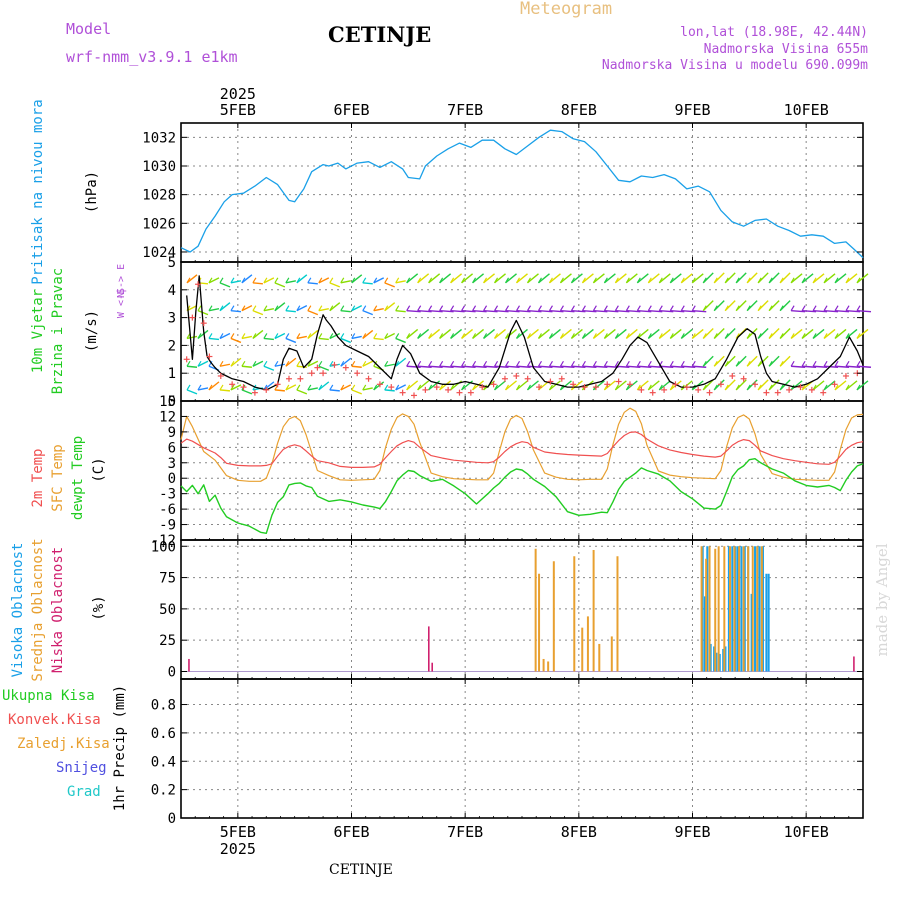  I want to click on temp-ylabel-2m: 2m Temp, so click(38, 477).